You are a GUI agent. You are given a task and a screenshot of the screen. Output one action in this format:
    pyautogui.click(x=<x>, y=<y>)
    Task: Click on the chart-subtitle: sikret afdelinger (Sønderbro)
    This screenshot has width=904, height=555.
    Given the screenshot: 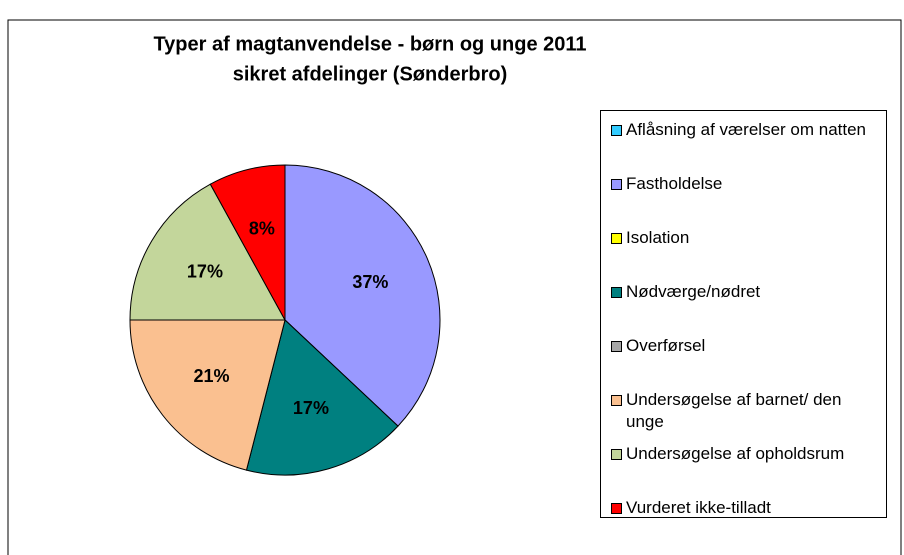 What is the action you would take?
    pyautogui.click(x=370, y=74)
    